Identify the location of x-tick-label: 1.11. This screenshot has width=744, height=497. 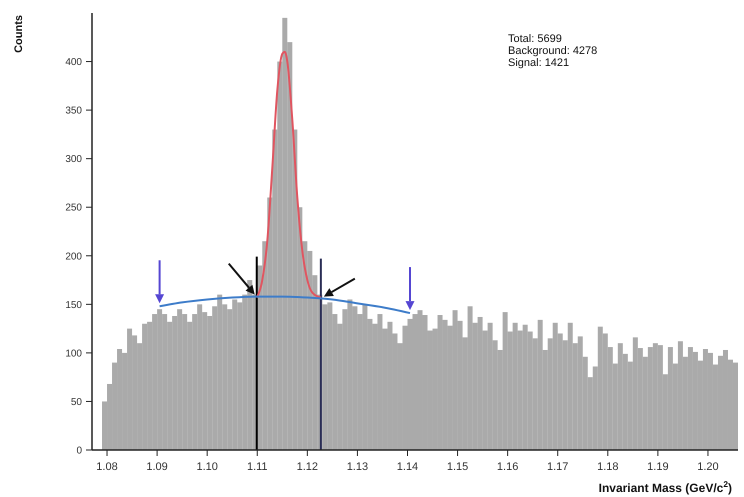
(257, 467).